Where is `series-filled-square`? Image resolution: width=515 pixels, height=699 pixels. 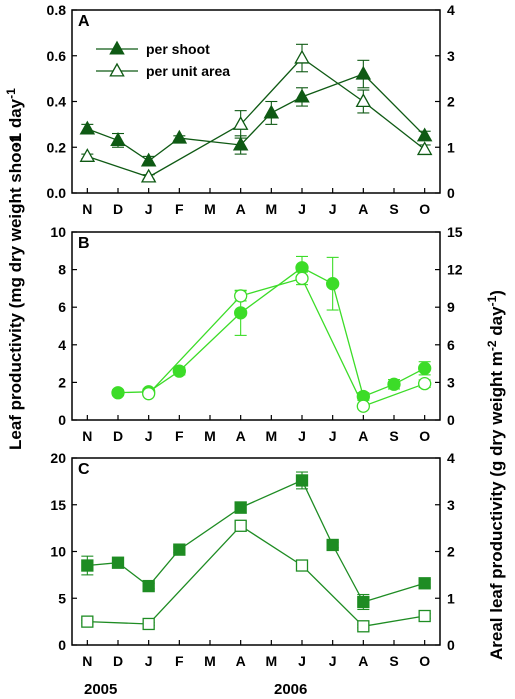
series-filled-square is located at coordinates (256, 541).